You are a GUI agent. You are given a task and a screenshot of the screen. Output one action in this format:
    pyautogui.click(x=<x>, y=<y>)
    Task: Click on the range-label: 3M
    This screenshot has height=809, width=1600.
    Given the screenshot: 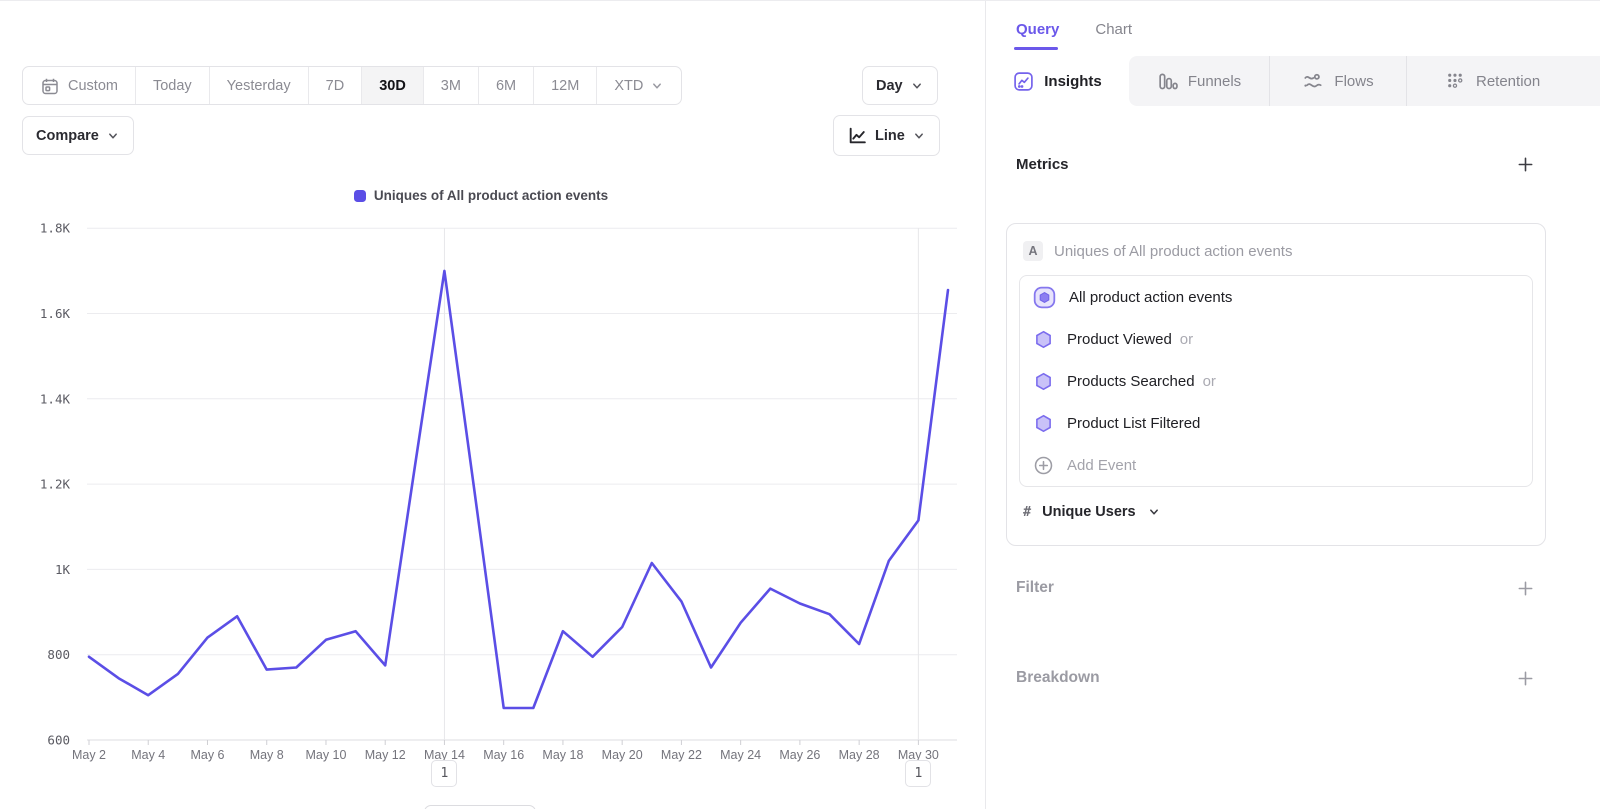 What is the action you would take?
    pyautogui.click(x=450, y=85)
    